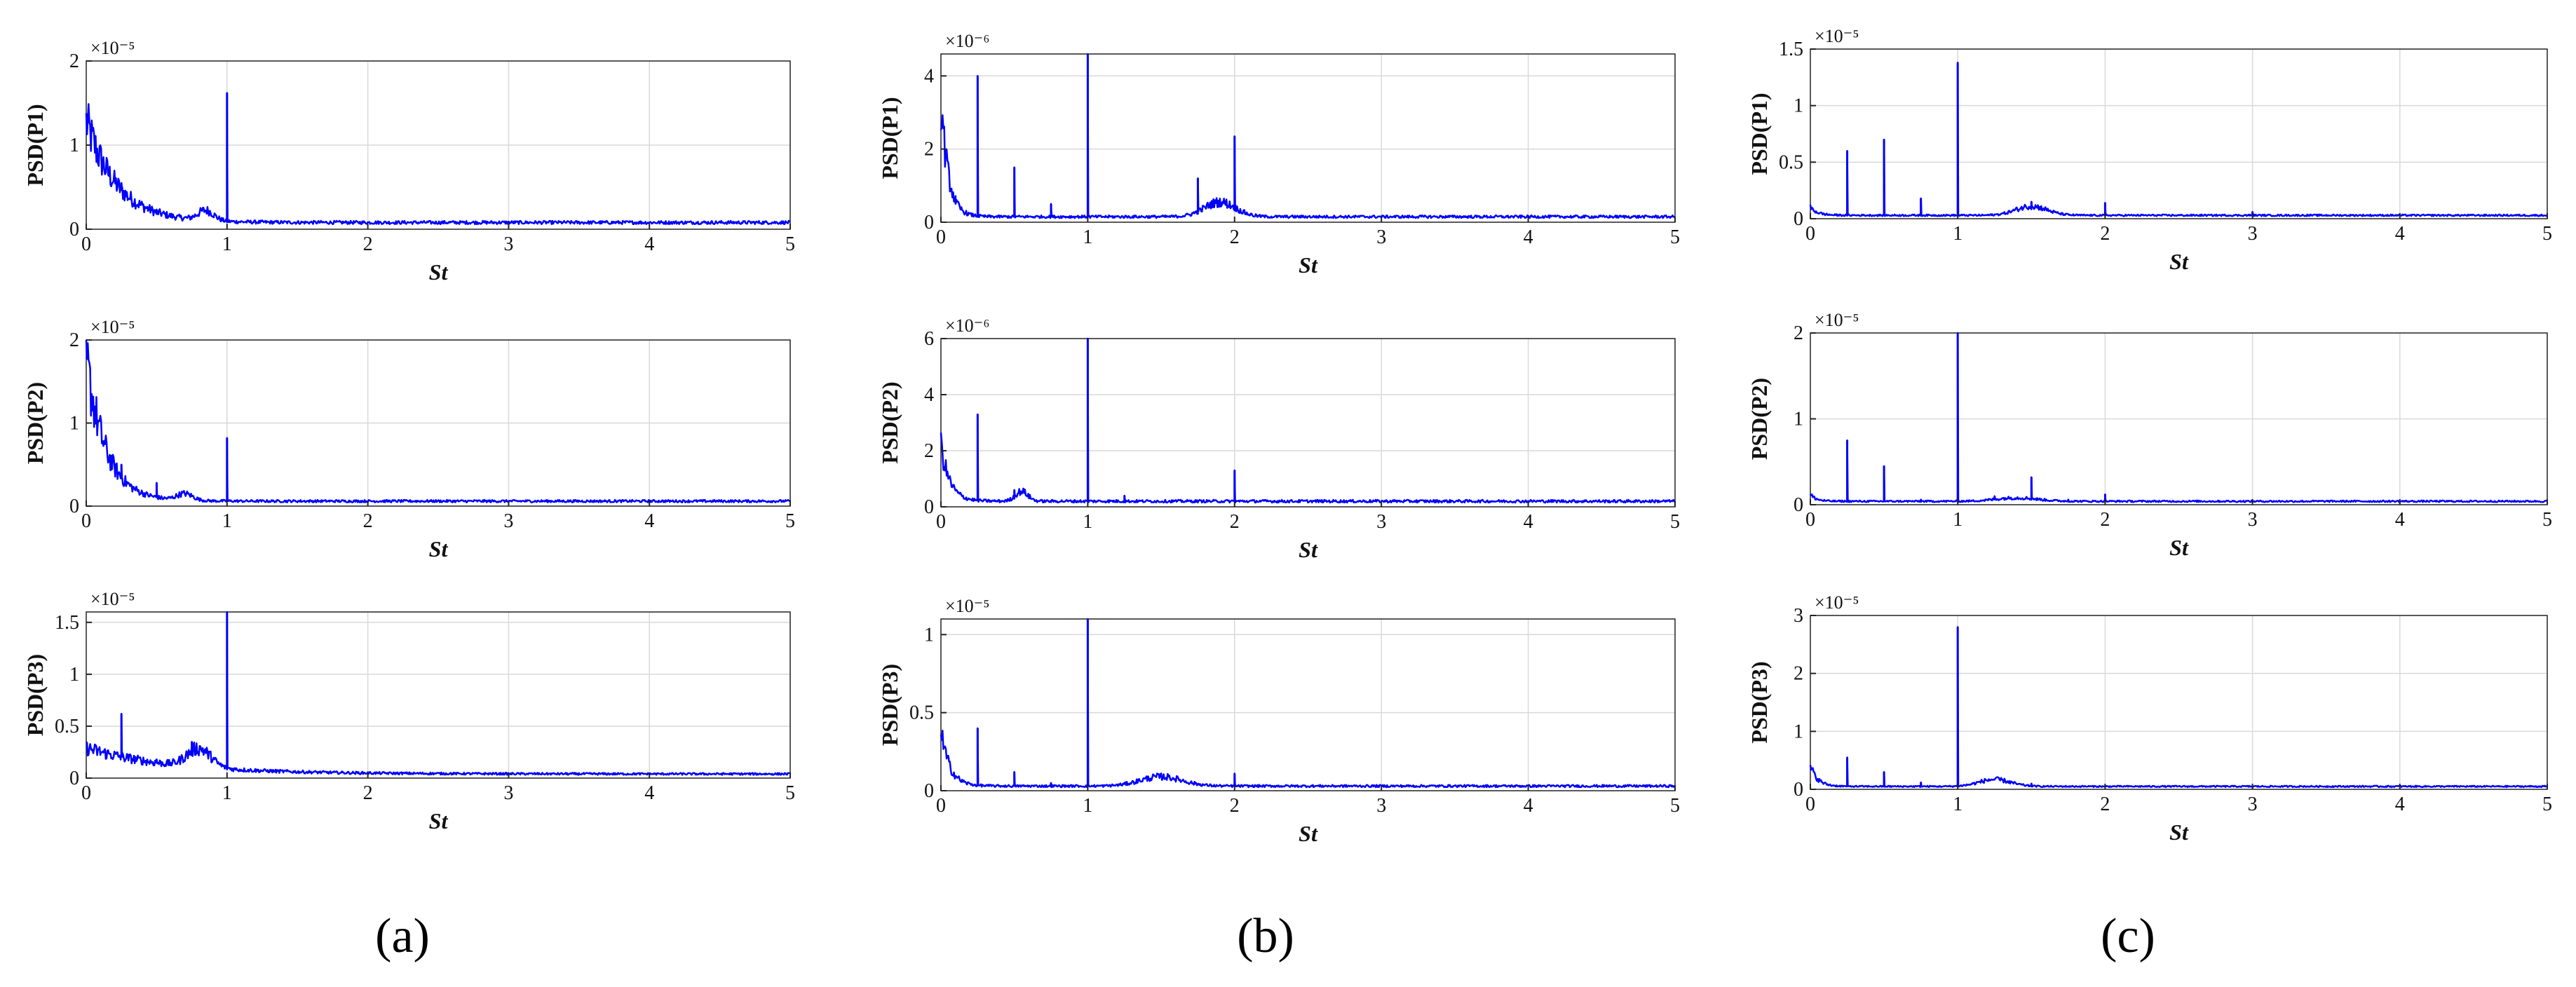  I want to click on subplot-a-1: 0 1 2 3 4 5 0 1 2 ×10⁻⁵ St PSD(P1), so click(408, 161).